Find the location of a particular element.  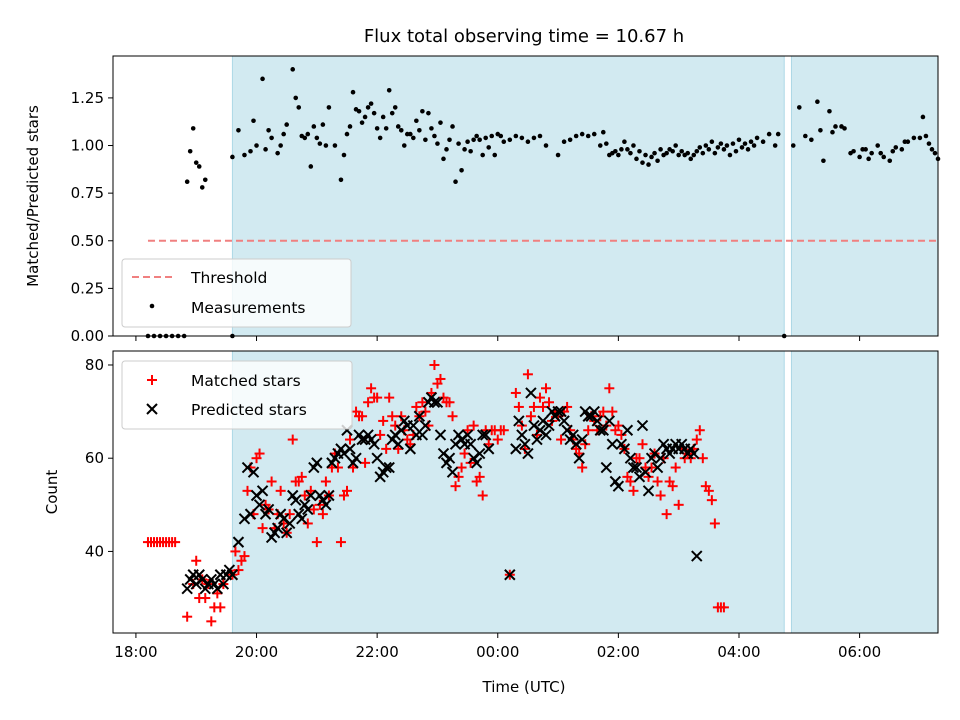

legend-matched-marker is located at coordinates (152, 380).